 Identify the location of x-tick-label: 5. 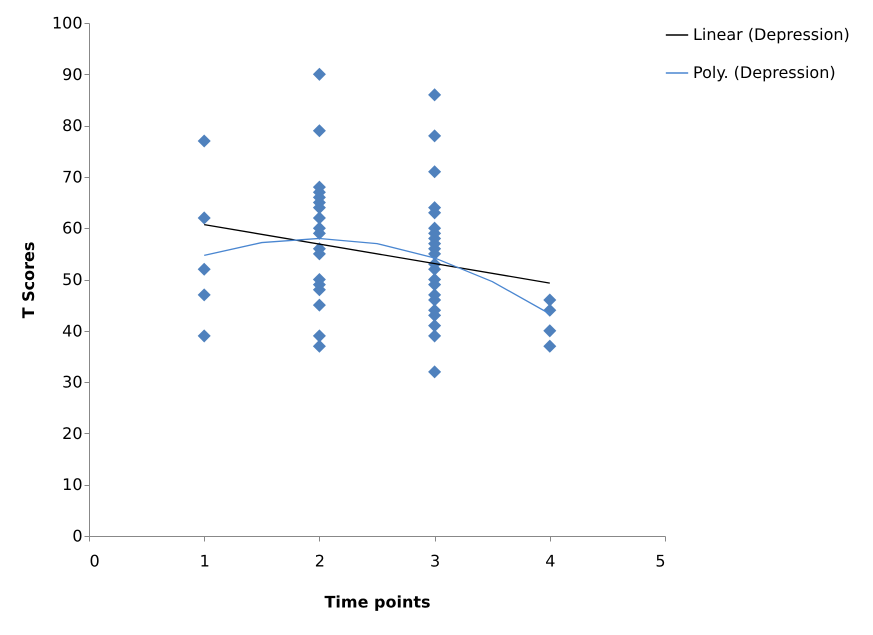
(660, 561).